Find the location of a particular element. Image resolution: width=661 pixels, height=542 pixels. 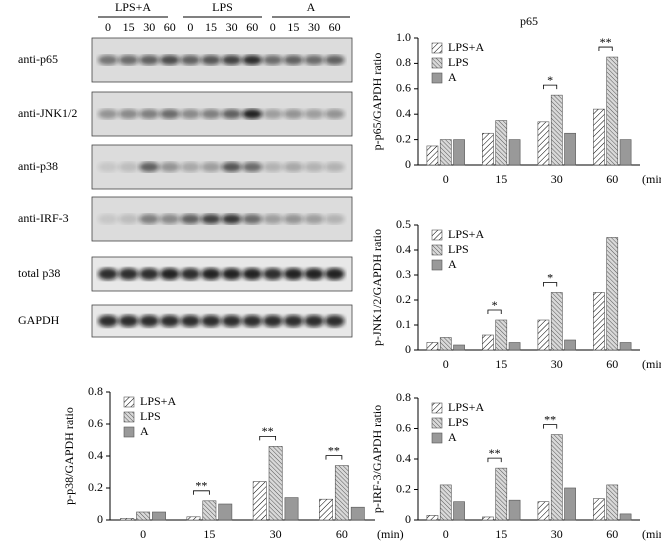

y-tick-label: 0.1 is located at coordinates (403, 324).